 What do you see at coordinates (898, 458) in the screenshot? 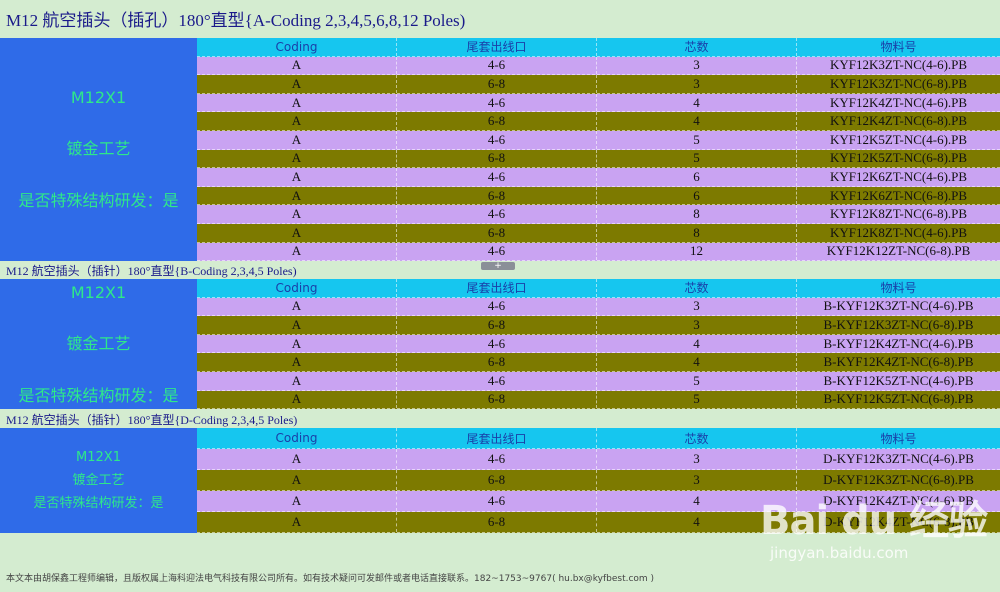
I see `part-number-cell: D-KYF12K3ZT-NC(4-6).PB` at bounding box center [898, 458].